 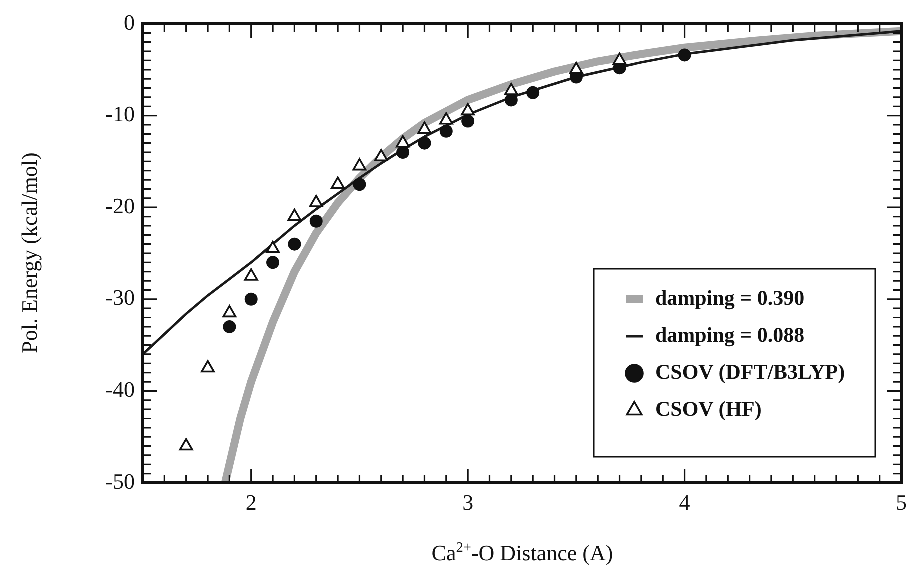 I want to click on y-tick-label: -40, so click(x=120, y=389).